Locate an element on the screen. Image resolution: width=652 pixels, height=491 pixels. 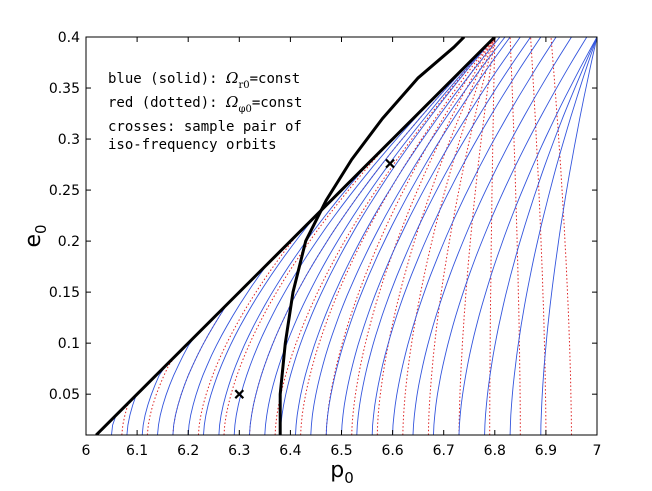
annotation-line-red: red (dotted): Ωφ0=const is located at coordinates (205, 104).